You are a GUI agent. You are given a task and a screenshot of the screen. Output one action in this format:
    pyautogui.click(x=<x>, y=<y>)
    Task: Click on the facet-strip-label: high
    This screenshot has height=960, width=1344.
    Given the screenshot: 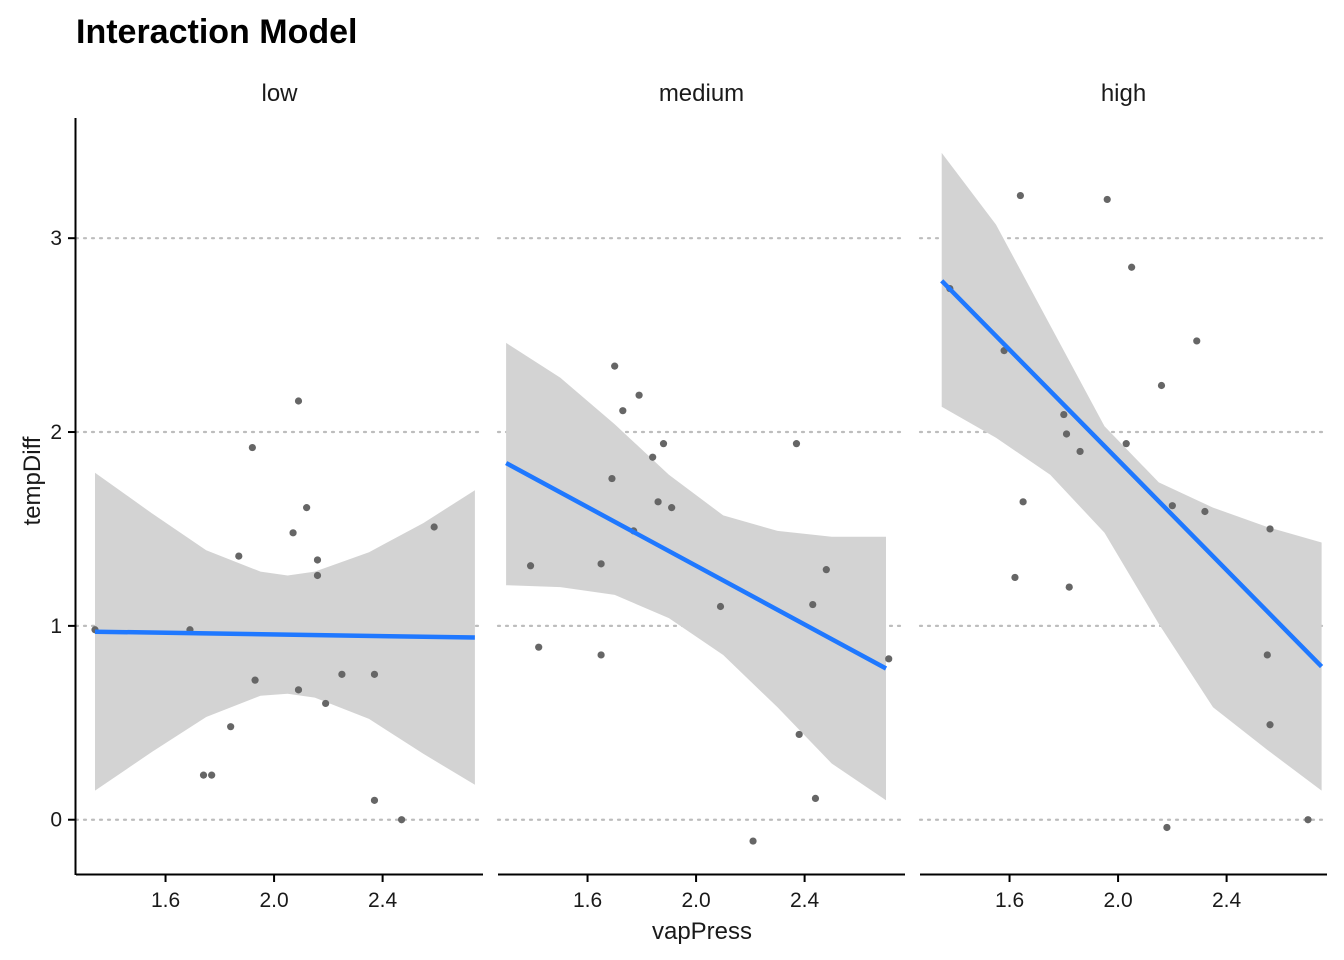 What is the action you would take?
    pyautogui.click(x=1123, y=93)
    